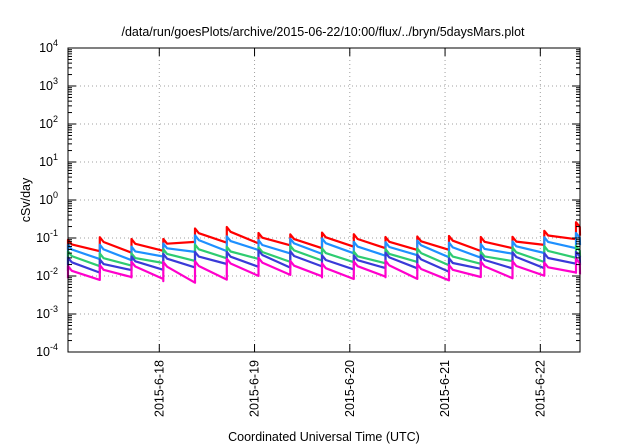  What do you see at coordinates (48, 84) in the screenshot?
I see `y-tick-label: 10³` at bounding box center [48, 84].